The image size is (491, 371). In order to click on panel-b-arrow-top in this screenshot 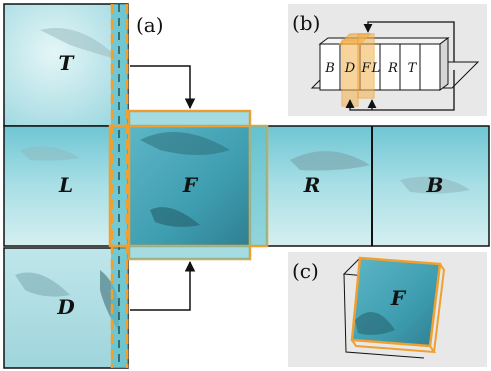, I will do `click(409, 41)`.